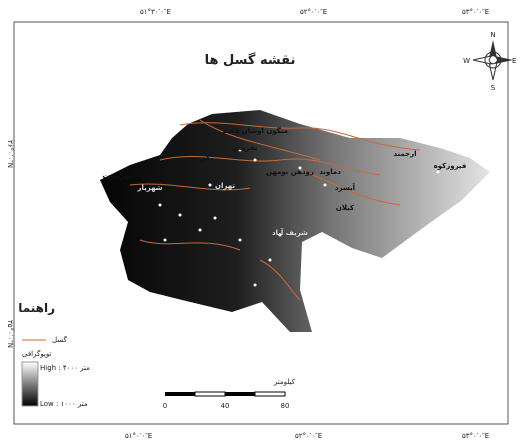  What do you see at coordinates (290, 172) in the screenshot?
I see `place-label: رودهن بومهن` at bounding box center [290, 172].